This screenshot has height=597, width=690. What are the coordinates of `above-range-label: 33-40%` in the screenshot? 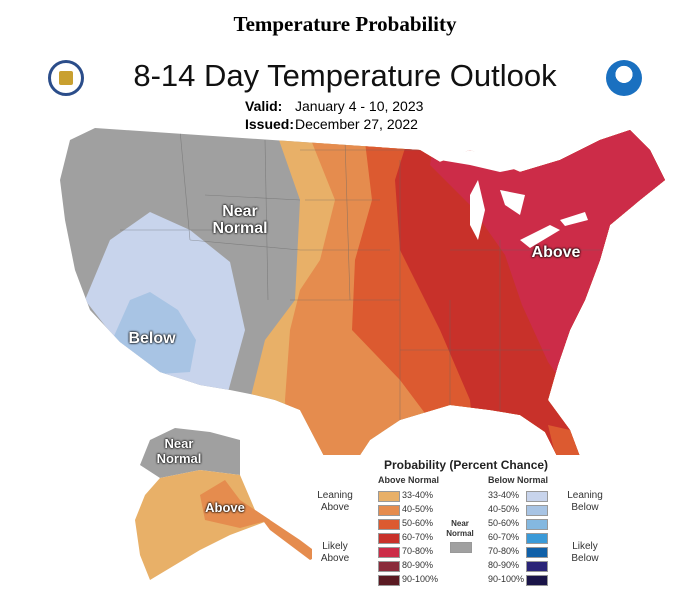 It's located at (418, 495).